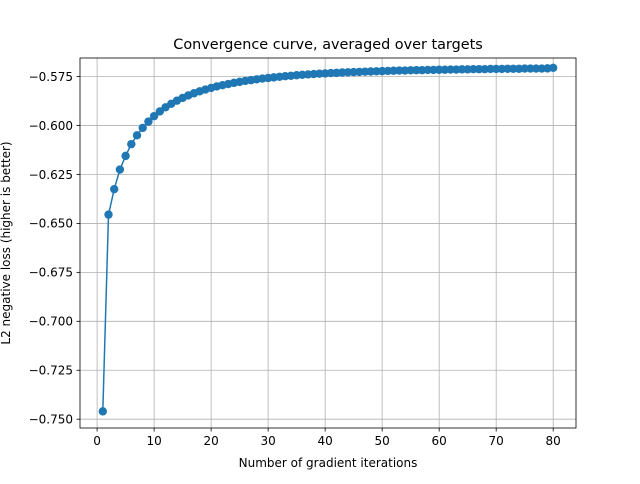  What do you see at coordinates (51, 77) in the screenshot?
I see `y-tick-label: −0.575` at bounding box center [51, 77].